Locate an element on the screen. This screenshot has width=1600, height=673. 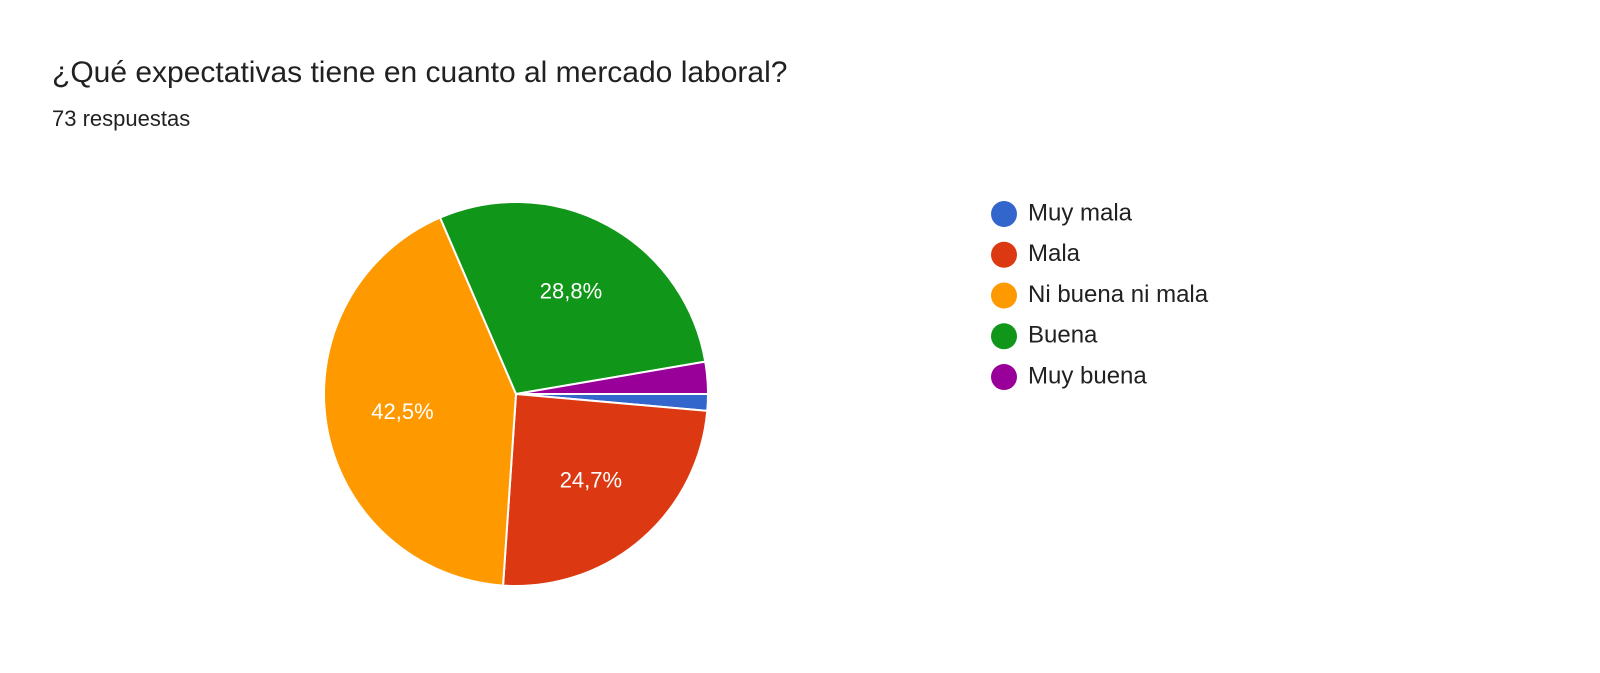
slice-label: 28,8% is located at coordinates (571, 291).